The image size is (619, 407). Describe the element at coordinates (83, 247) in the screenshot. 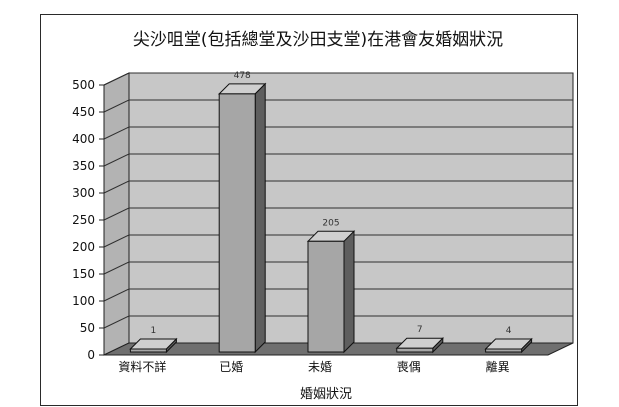

I see `y-tick-label: 200` at that location.